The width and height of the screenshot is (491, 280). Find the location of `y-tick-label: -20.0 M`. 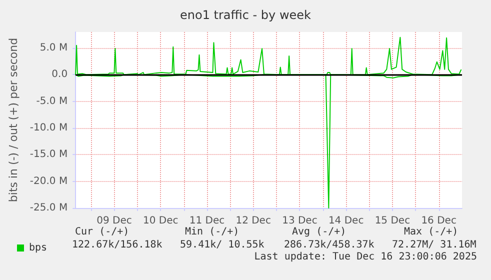

y-tick-label: -20.0 M is located at coordinates (49, 181).